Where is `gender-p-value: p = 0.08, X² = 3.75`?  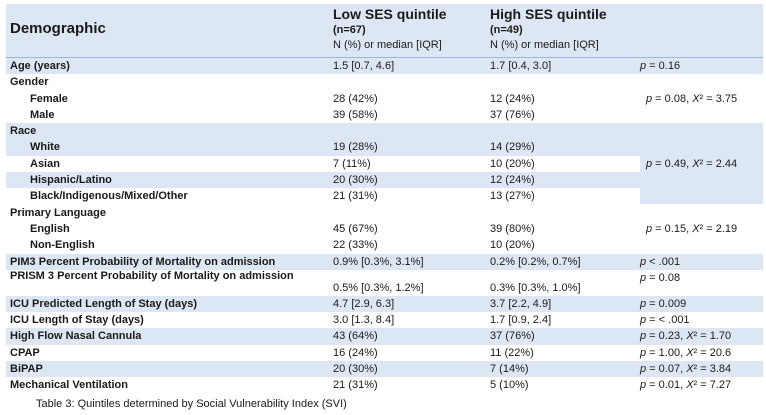
gender-p-value: p = 0.08, X² = 3.75 is located at coordinates (701, 98).